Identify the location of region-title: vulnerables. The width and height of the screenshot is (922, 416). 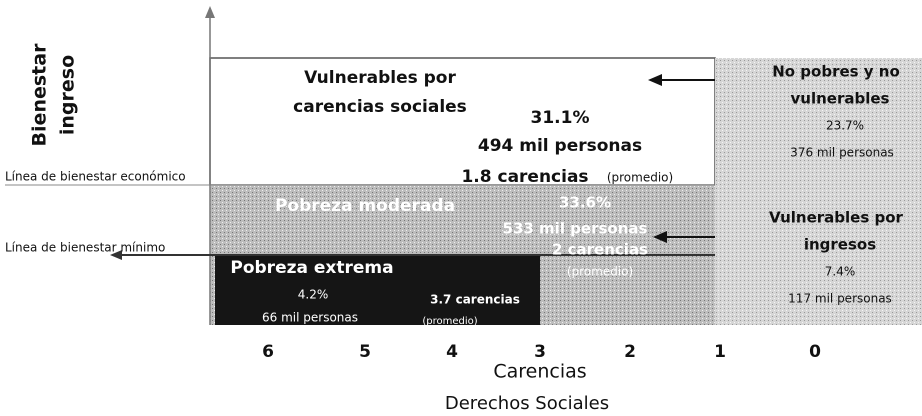
(840, 99).